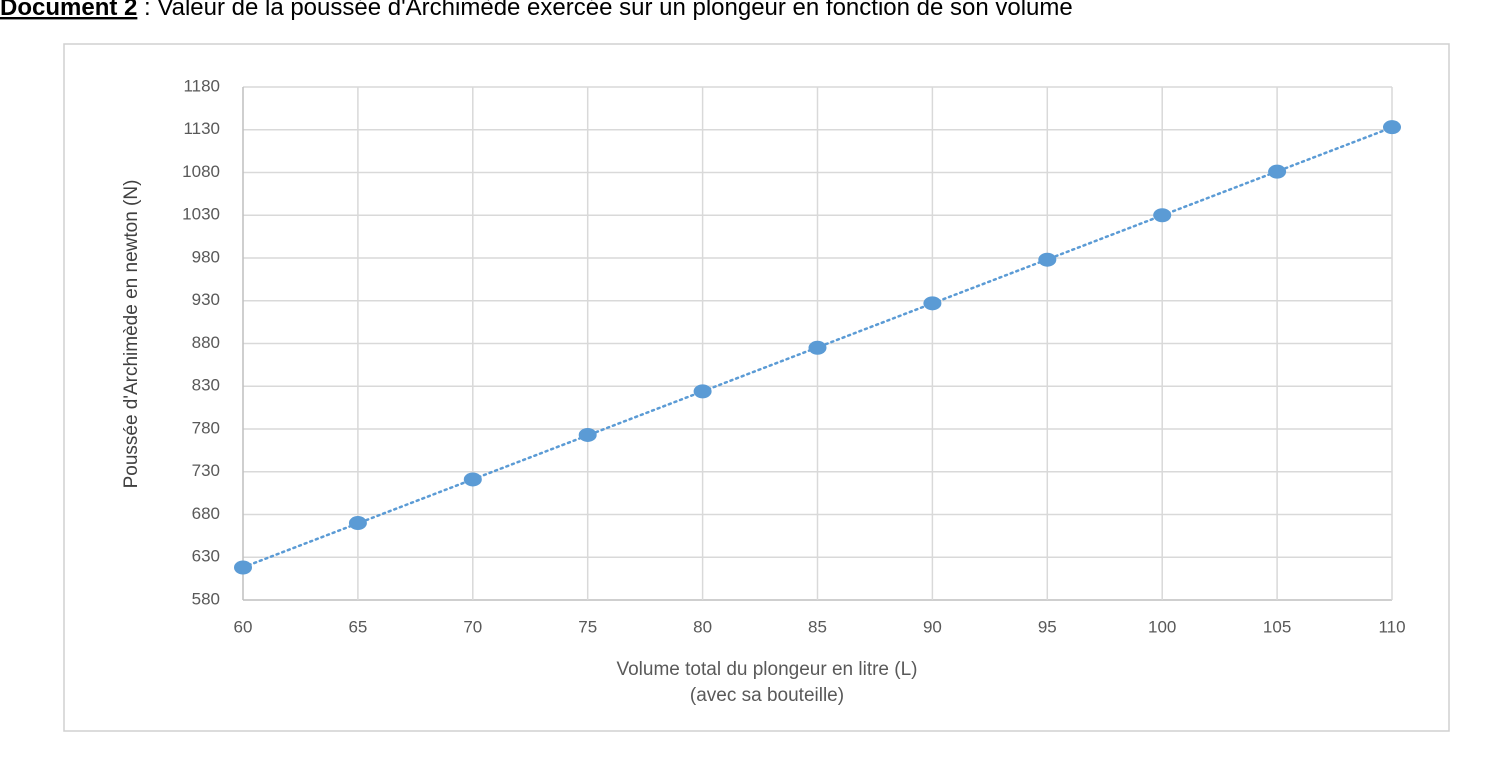 Image resolution: width=1498 pixels, height=764 pixels. What do you see at coordinates (201, 214) in the screenshot?
I see `y-tick-label: 1030` at bounding box center [201, 214].